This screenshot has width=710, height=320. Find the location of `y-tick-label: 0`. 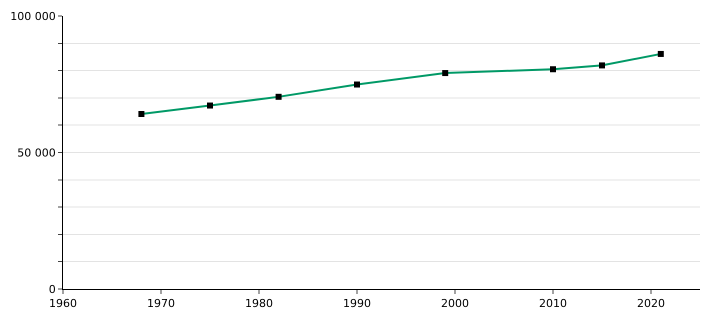

y-tick-label: 0 is located at coordinates (52, 289).